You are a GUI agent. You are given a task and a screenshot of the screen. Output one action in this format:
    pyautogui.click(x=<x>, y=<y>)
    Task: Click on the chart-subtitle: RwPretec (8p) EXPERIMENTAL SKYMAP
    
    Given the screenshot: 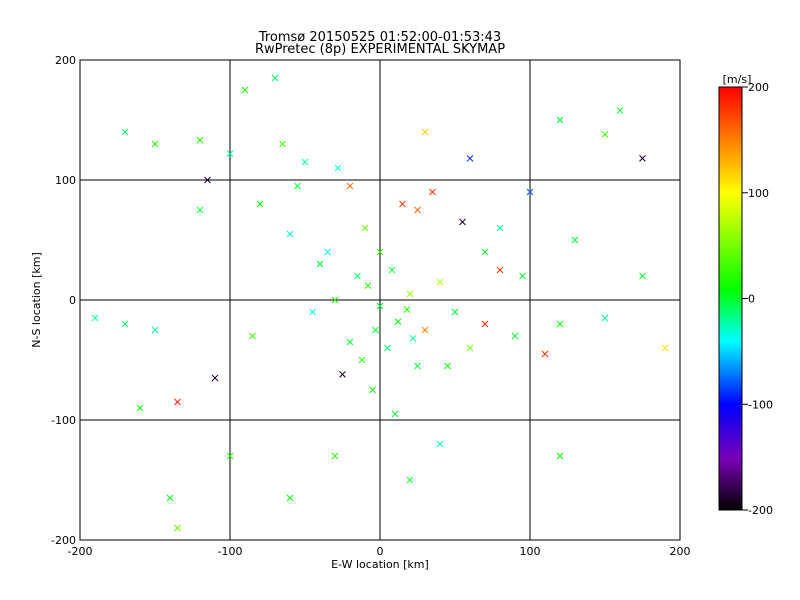 What is the action you would take?
    pyautogui.click(x=380, y=49)
    